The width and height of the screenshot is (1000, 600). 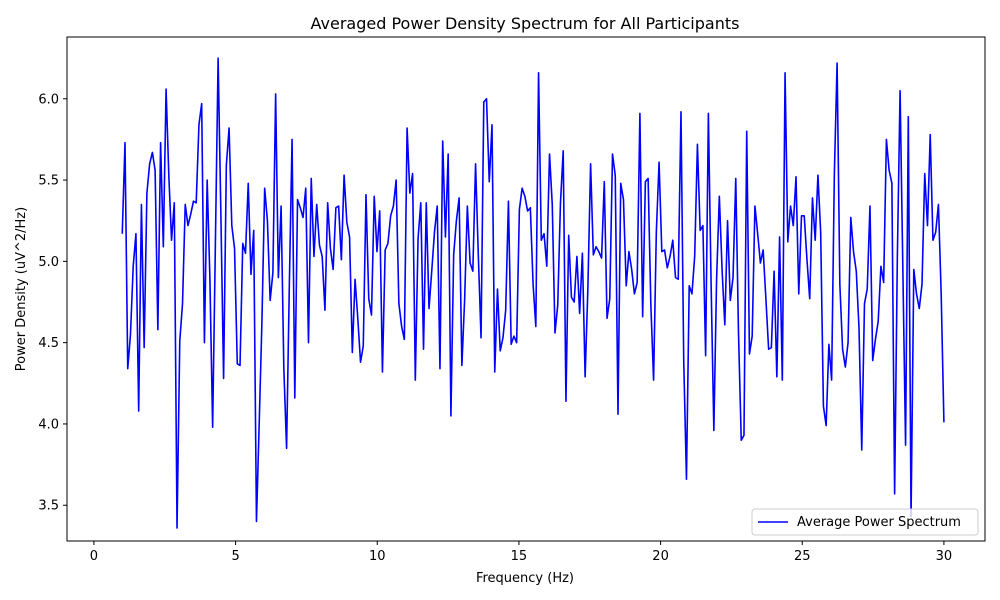 What do you see at coordinates (879, 522) in the screenshot?
I see `legend-label: Average Power Spectrum` at bounding box center [879, 522].